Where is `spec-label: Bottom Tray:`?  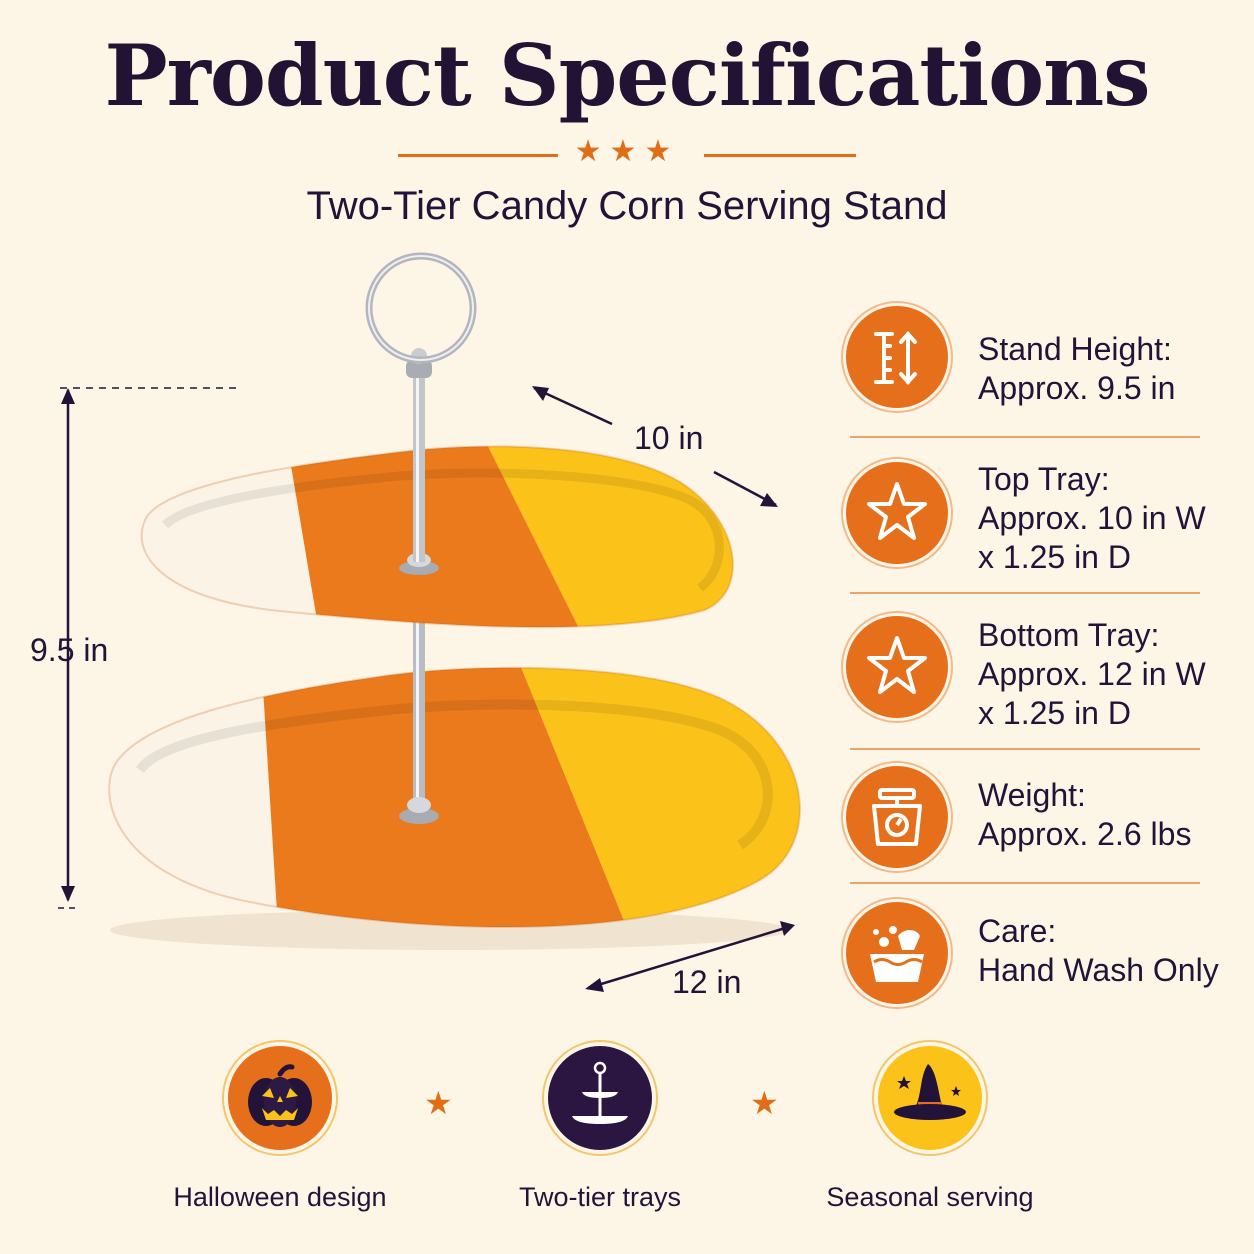
spec-label: Bottom Tray: is located at coordinates (1069, 635).